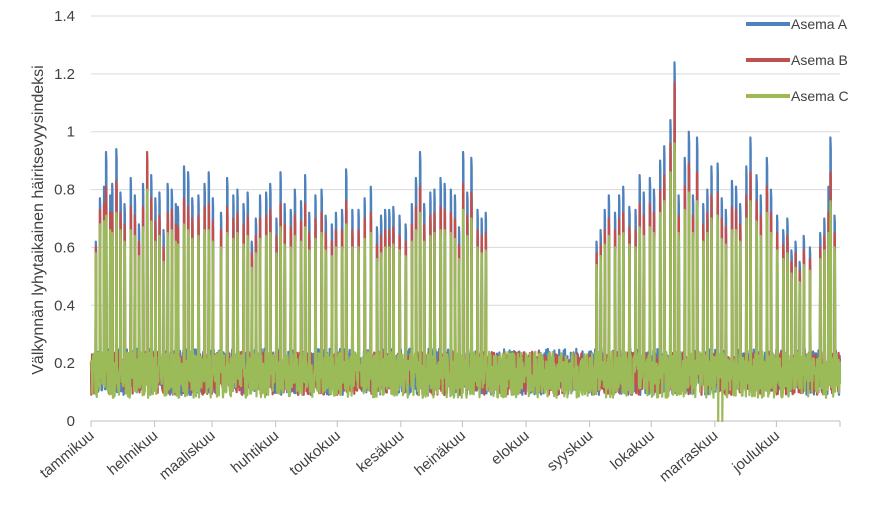 This screenshot has width=870, height=514. Describe the element at coordinates (440, 453) in the screenshot. I see `x-tick-label: heinäkuu` at that location.